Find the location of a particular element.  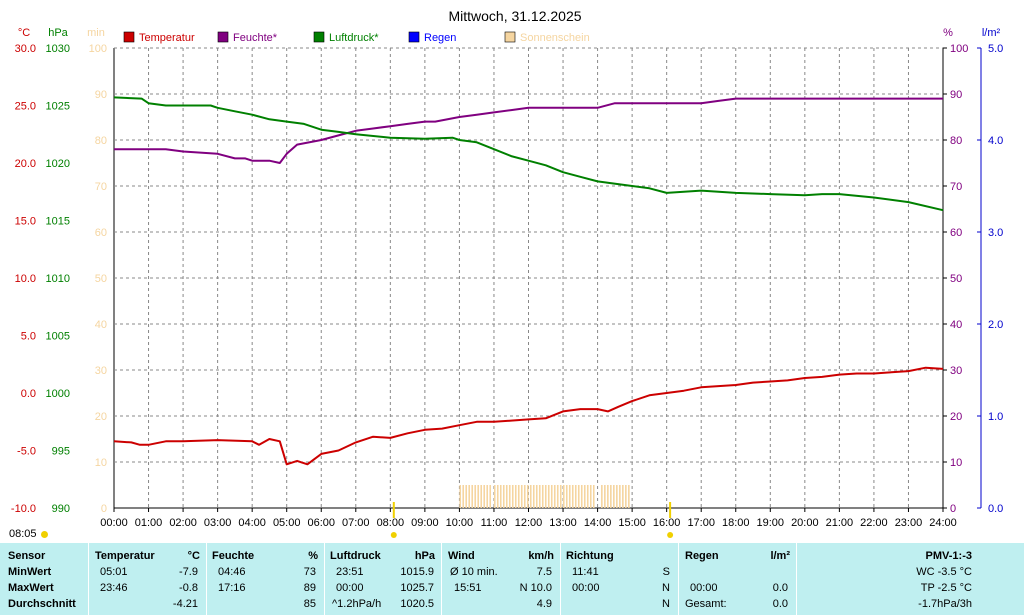

y-tick-label-temp: 25.0 is located at coordinates (25, 107).